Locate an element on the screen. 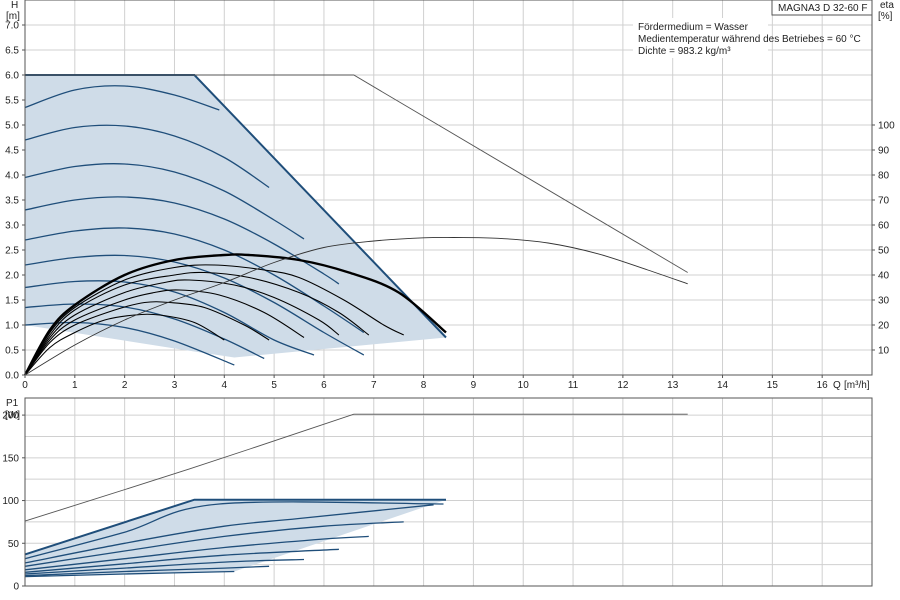  y-tick-label: 3.5 is located at coordinates (12, 201).